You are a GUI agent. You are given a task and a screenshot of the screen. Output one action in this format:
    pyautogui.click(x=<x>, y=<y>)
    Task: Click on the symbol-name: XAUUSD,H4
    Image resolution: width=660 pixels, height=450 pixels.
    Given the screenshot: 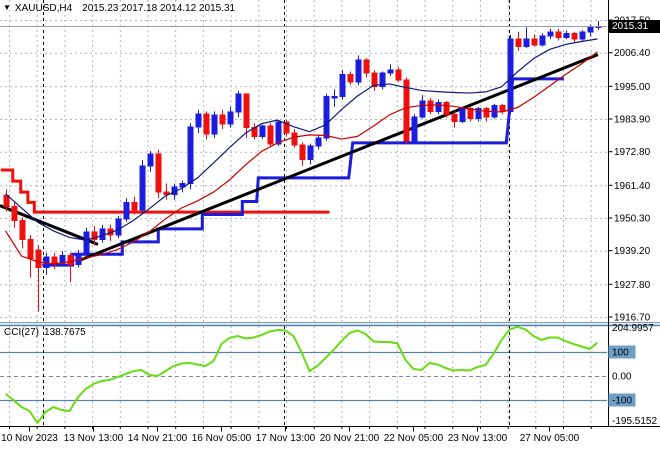 What is the action you would take?
    pyautogui.click(x=43, y=8)
    